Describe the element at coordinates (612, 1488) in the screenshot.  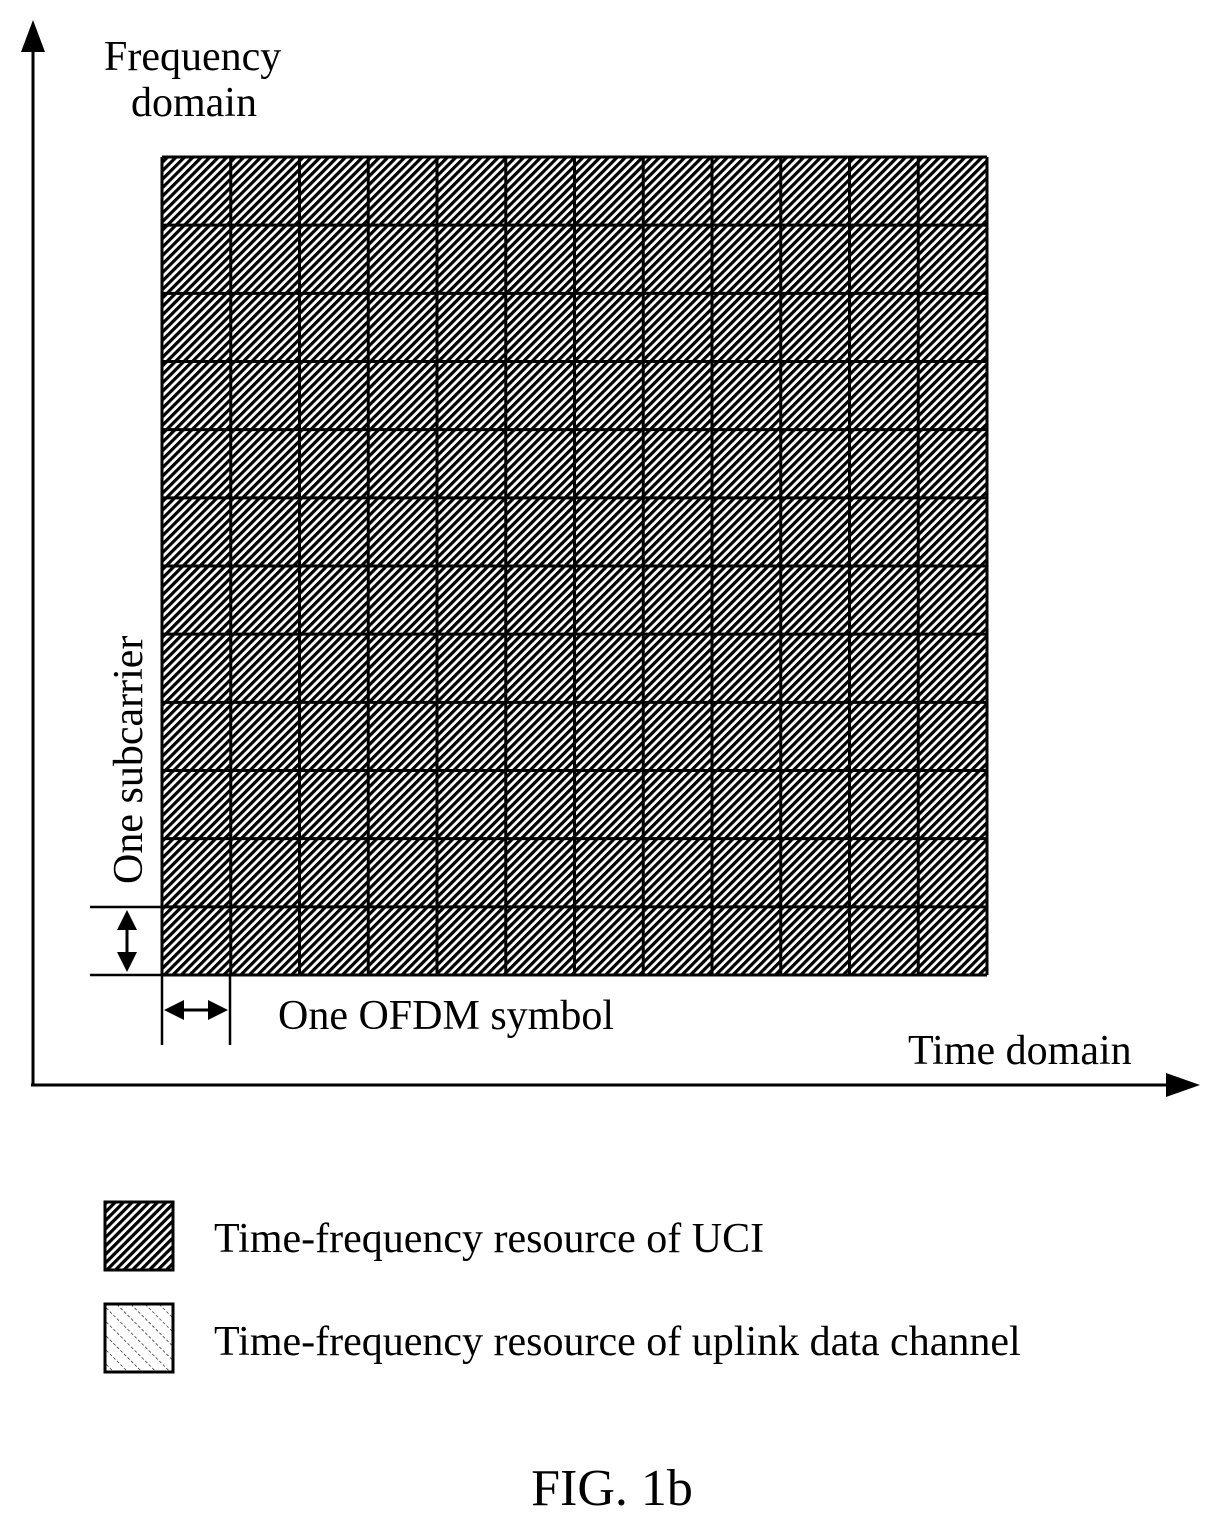
I see `figure-caption: FIG. 1b` at that location.